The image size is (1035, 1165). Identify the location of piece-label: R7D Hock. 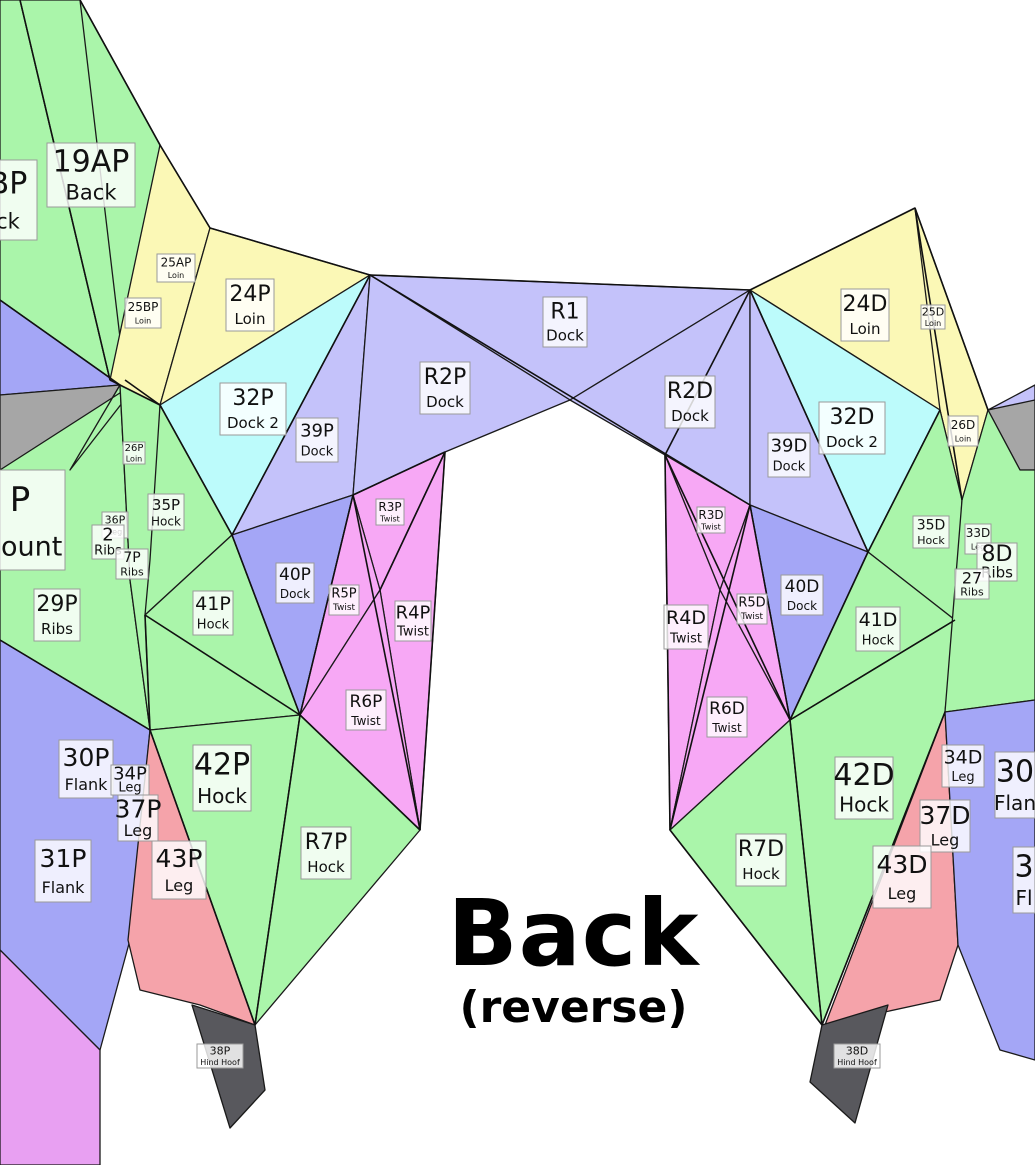
(761, 860).